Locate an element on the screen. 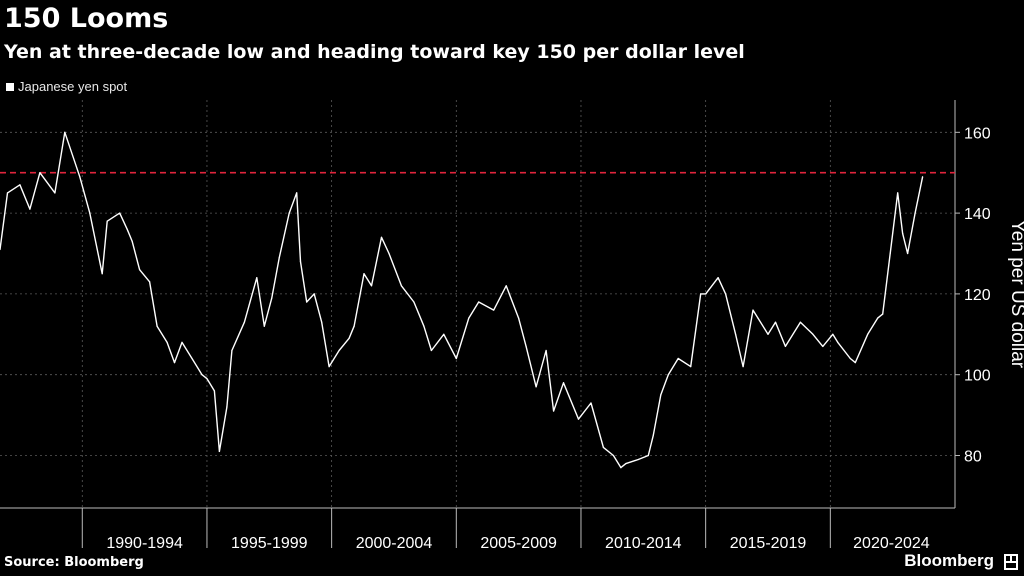 The image size is (1024, 576). source-note: Source: Bloomberg is located at coordinates (74, 562).